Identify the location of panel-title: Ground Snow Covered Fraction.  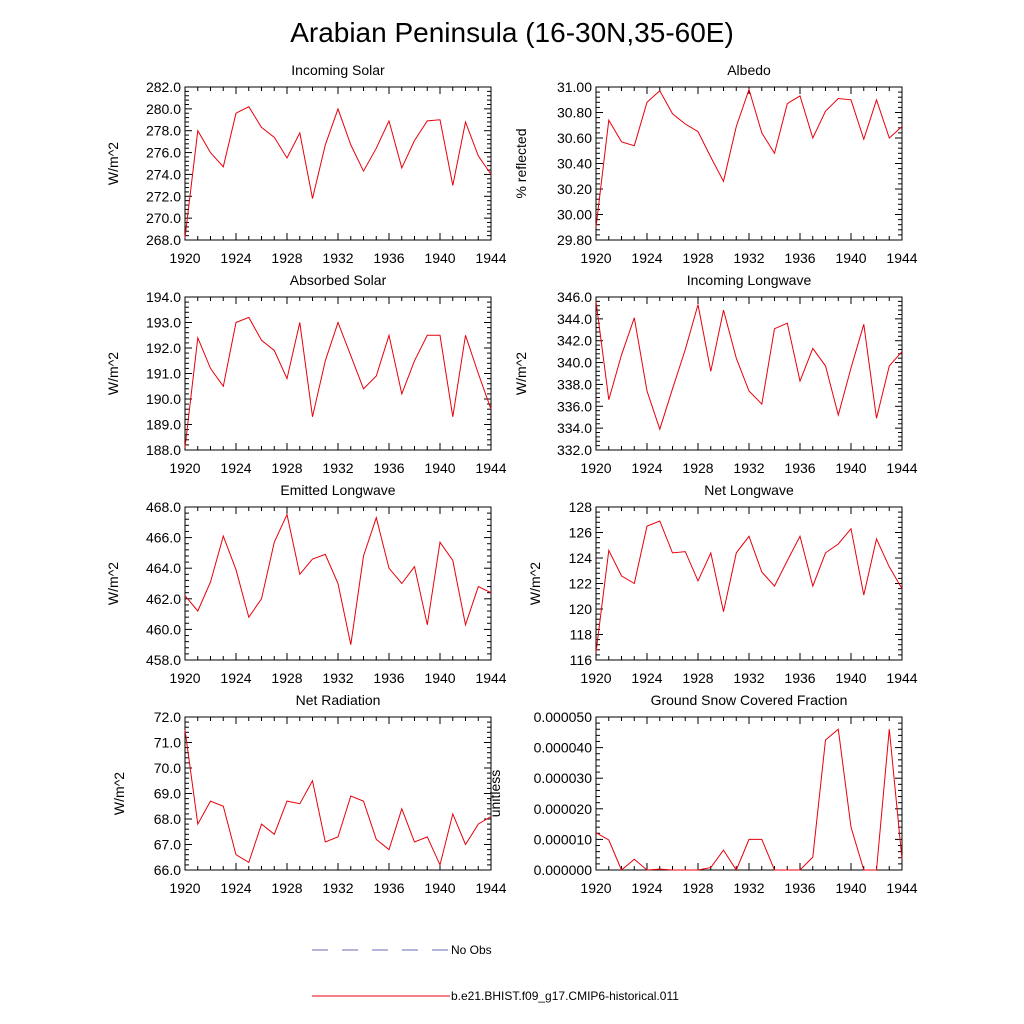
(749, 700).